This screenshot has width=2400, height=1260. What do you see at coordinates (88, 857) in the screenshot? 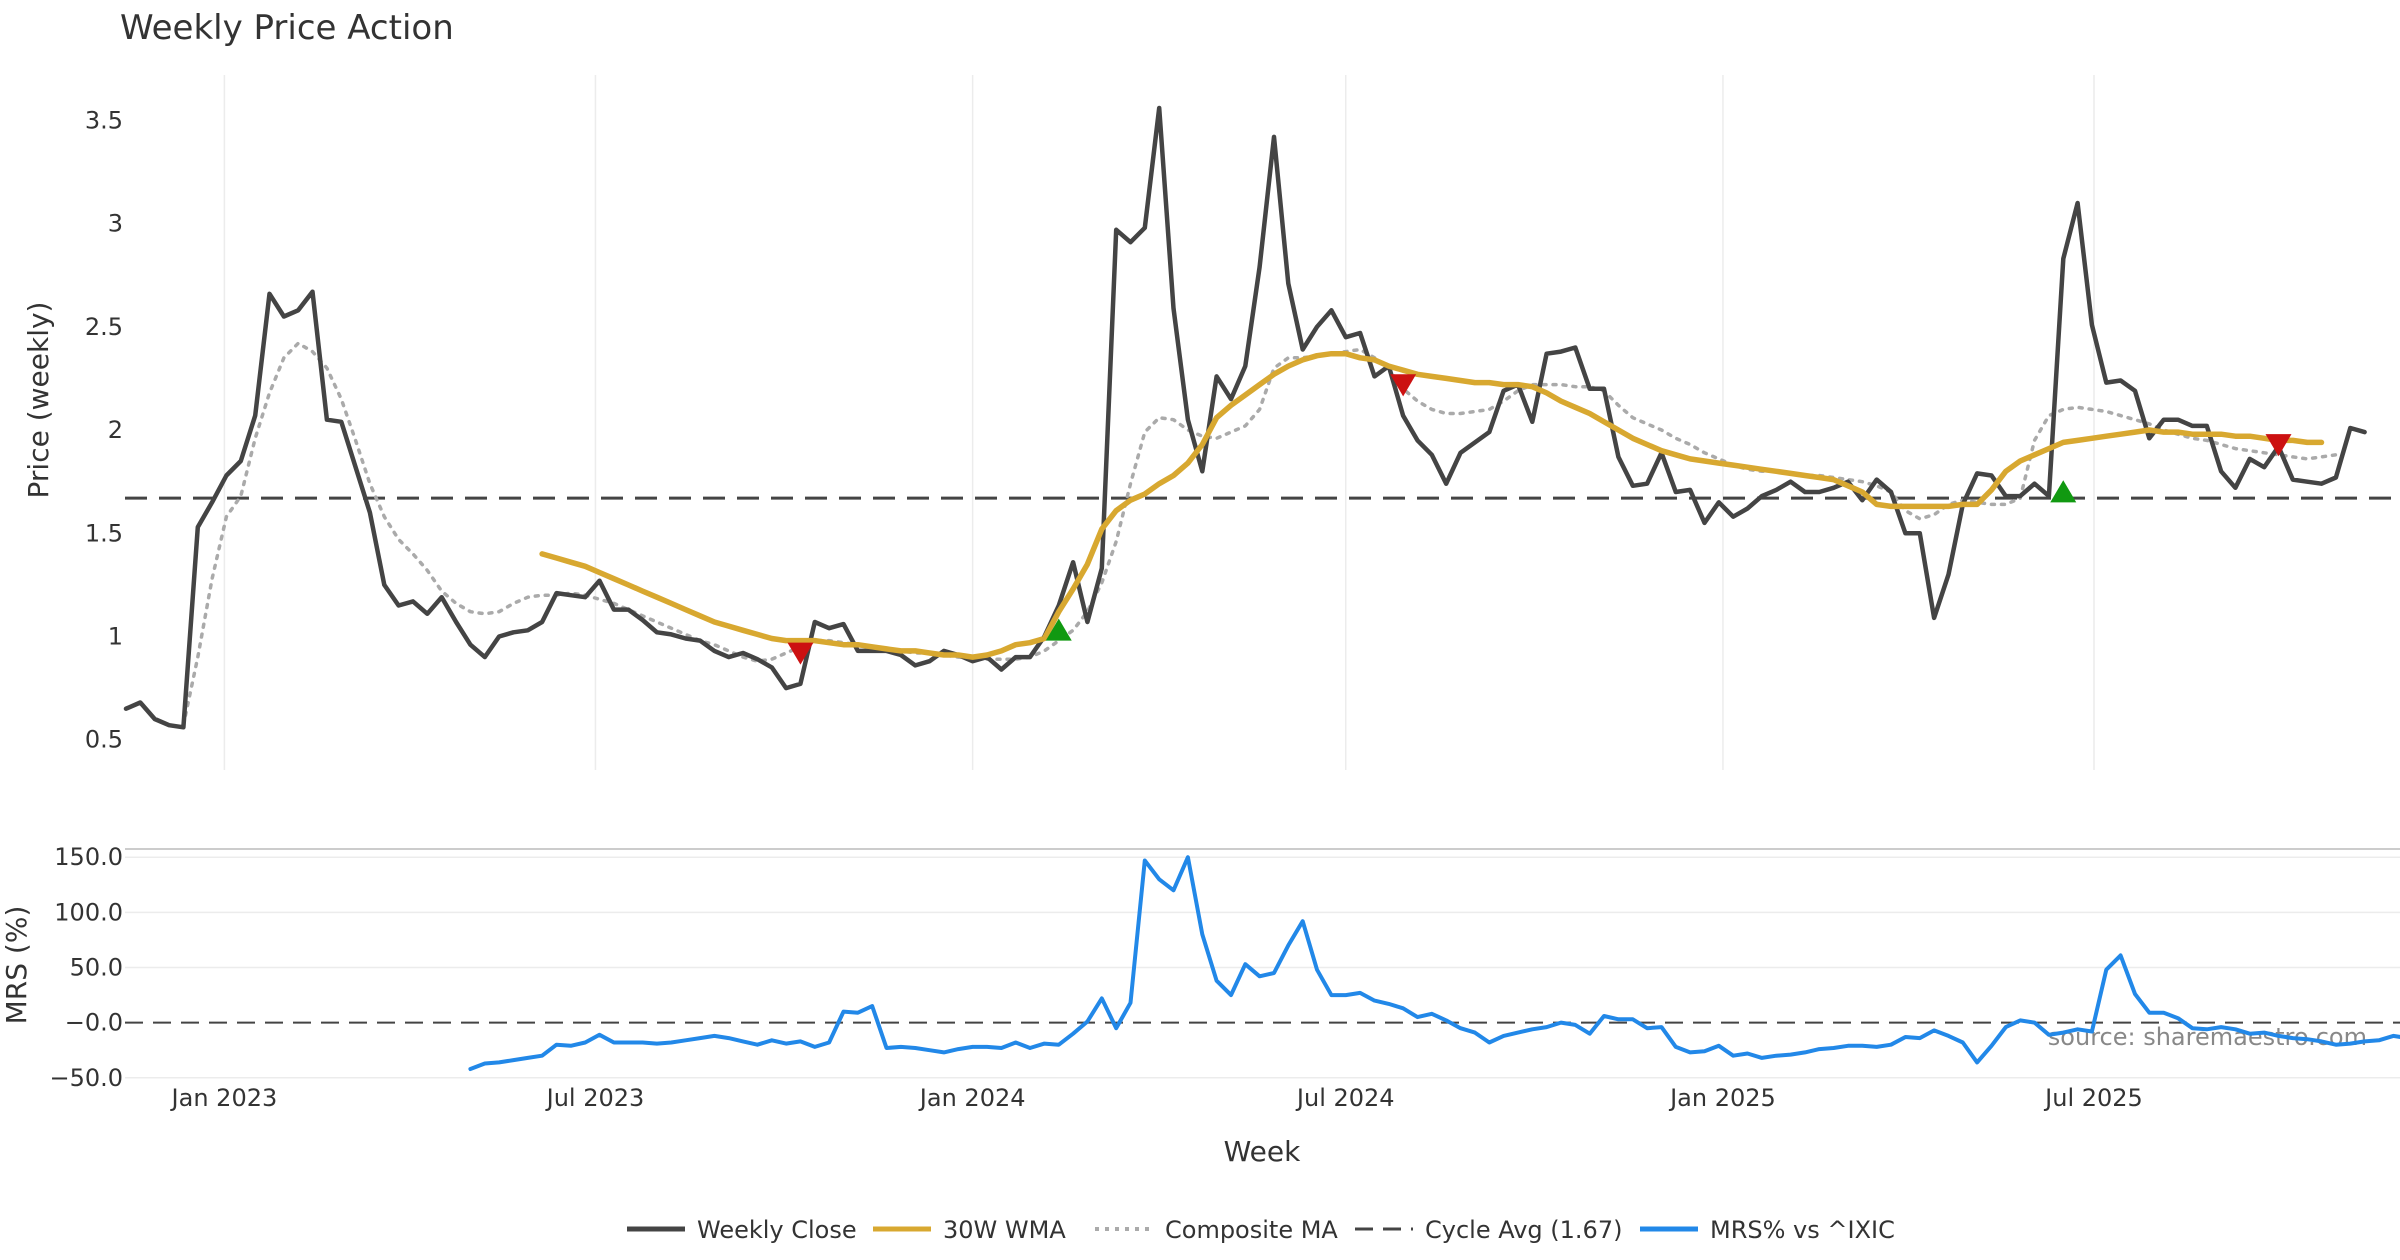
I see `mrs-y-tick-label: 150.0` at bounding box center [88, 857].